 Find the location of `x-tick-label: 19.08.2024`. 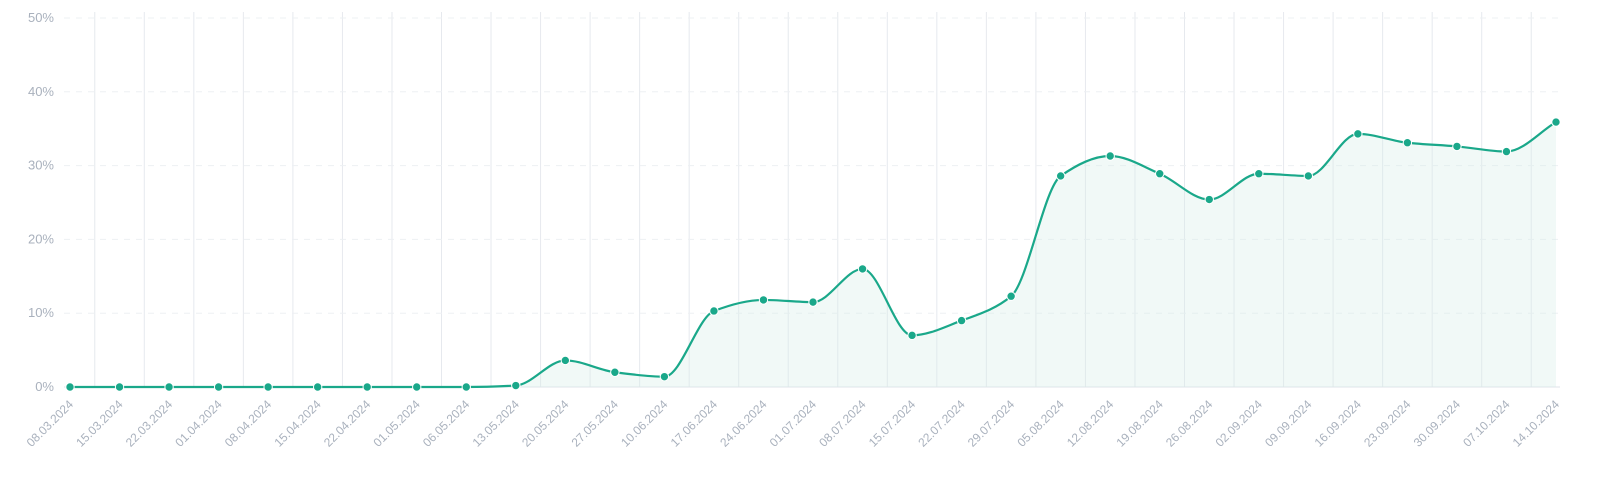

x-tick-label: 19.08.2024 is located at coordinates (1139, 423).